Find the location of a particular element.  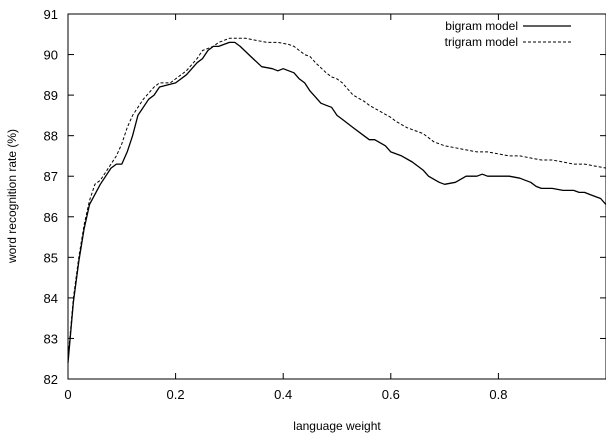

x-axis-title: language weight is located at coordinates (337, 426).